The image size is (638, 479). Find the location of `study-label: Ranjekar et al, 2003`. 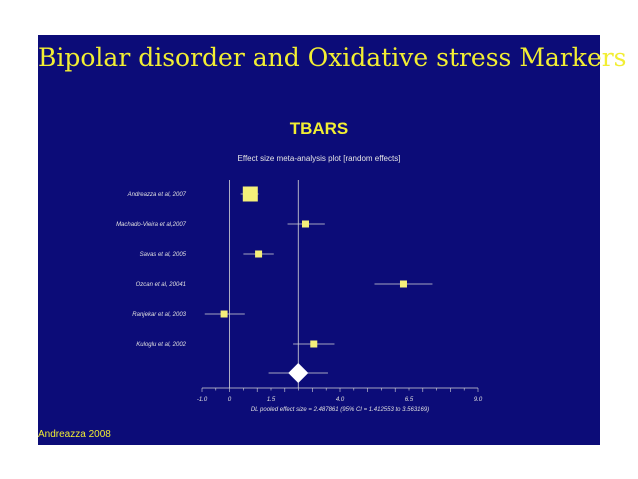

study-label: Ranjekar et al, 2003 is located at coordinates (159, 315).